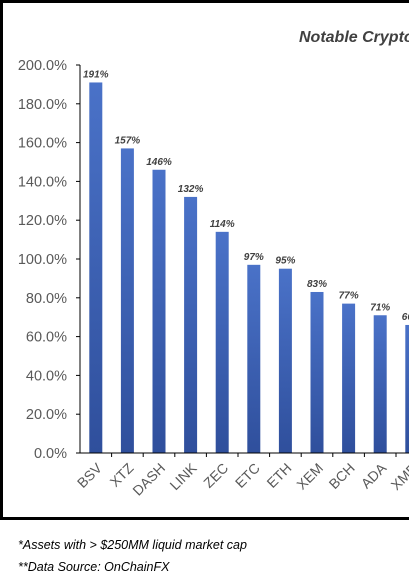  Describe the element at coordinates (42, 182) in the screenshot. I see `y-tick-label: 140.0%` at that location.